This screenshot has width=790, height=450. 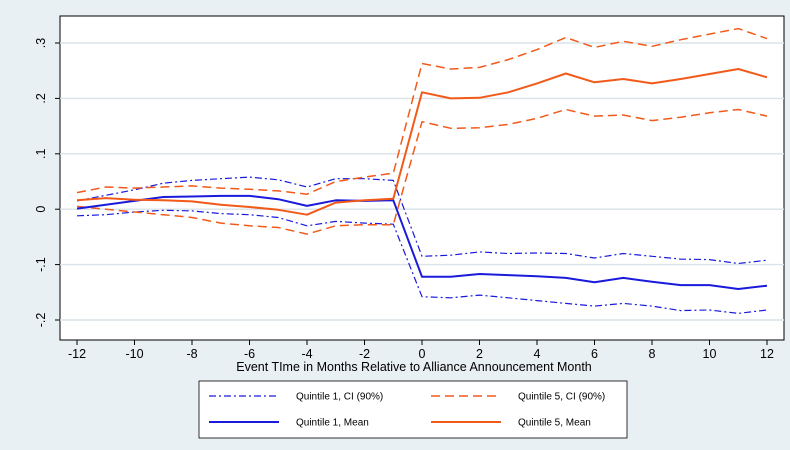 I want to click on x-tick-label: 10, so click(x=710, y=354).